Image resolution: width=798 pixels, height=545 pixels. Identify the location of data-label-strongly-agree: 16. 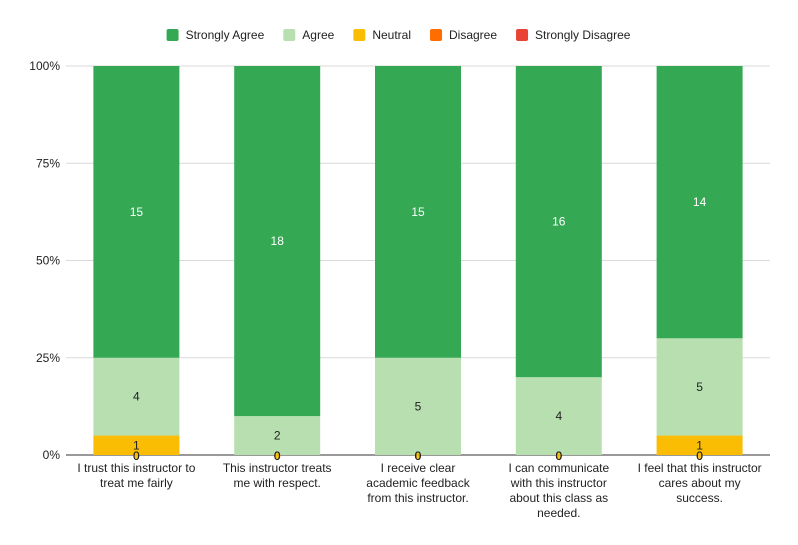
(559, 222).